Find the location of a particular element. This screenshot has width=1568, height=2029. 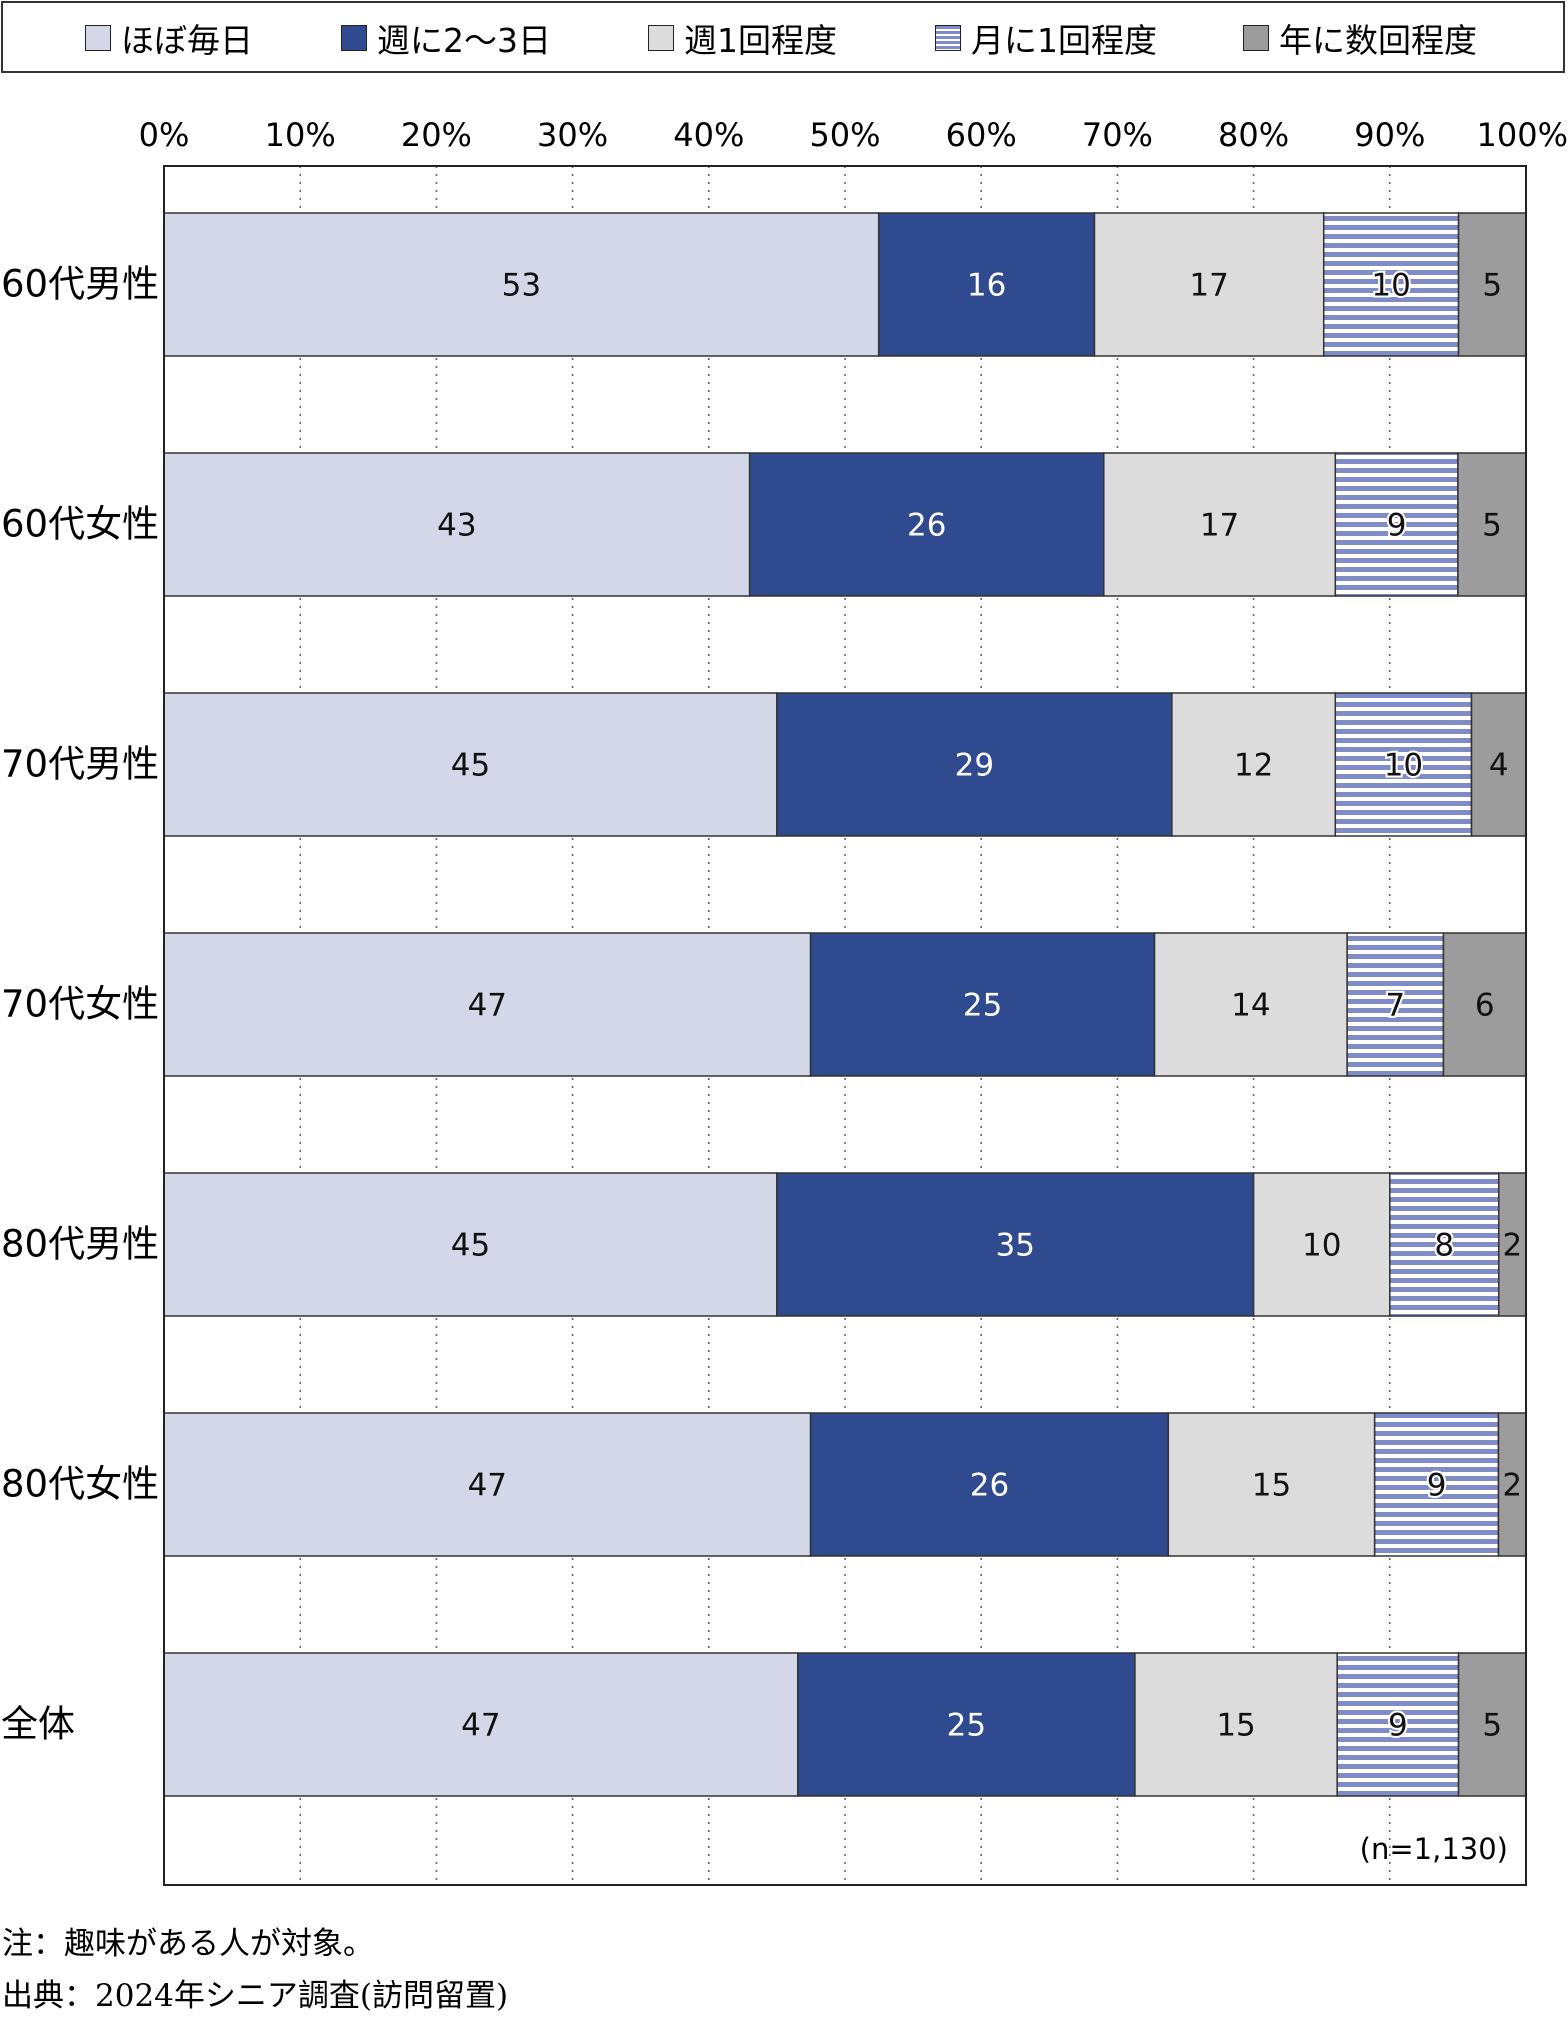

data-label: 26 is located at coordinates (989, 1486).